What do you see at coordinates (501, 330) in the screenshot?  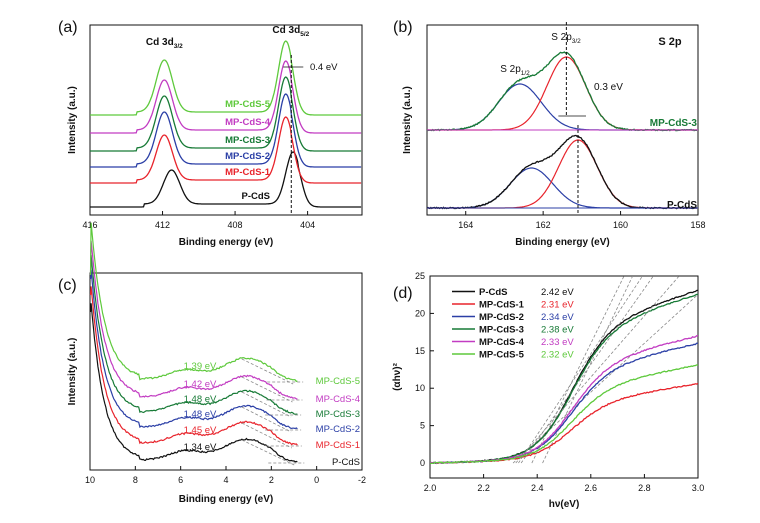 I see `legend-label: MP-CdS-3` at bounding box center [501, 330].